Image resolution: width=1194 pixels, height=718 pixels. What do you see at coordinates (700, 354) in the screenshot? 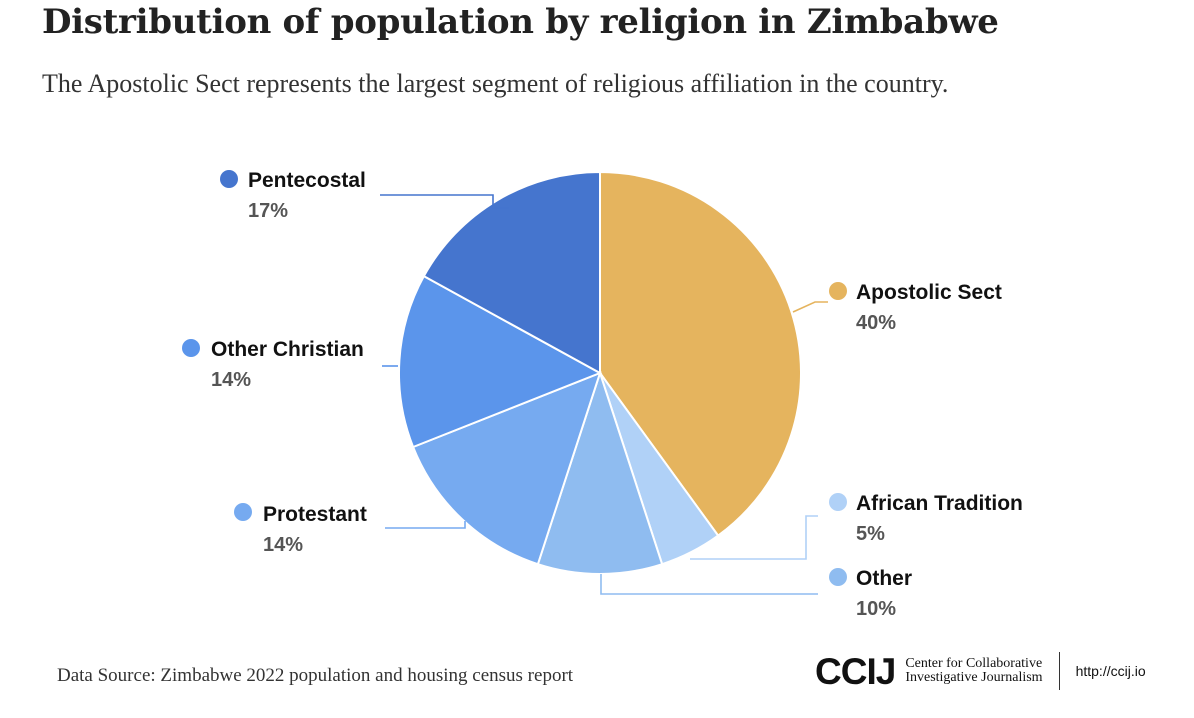
I see `pie-slice-apostolic-sect` at bounding box center [700, 354].